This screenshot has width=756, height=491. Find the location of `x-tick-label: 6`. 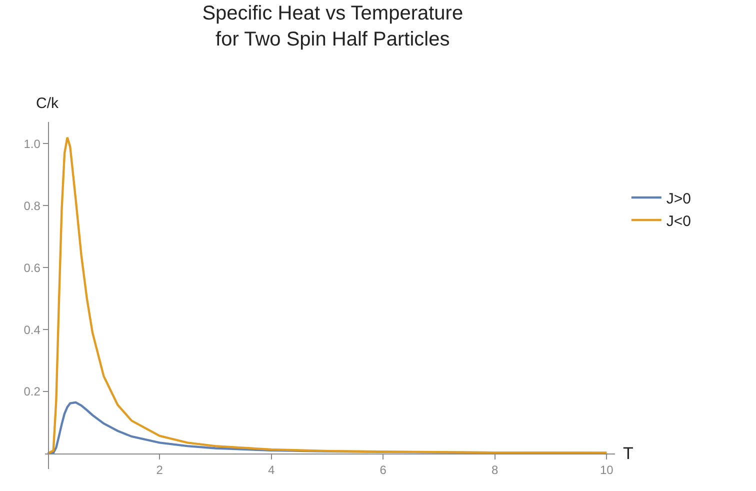

x-tick-label: 6 is located at coordinates (383, 469).